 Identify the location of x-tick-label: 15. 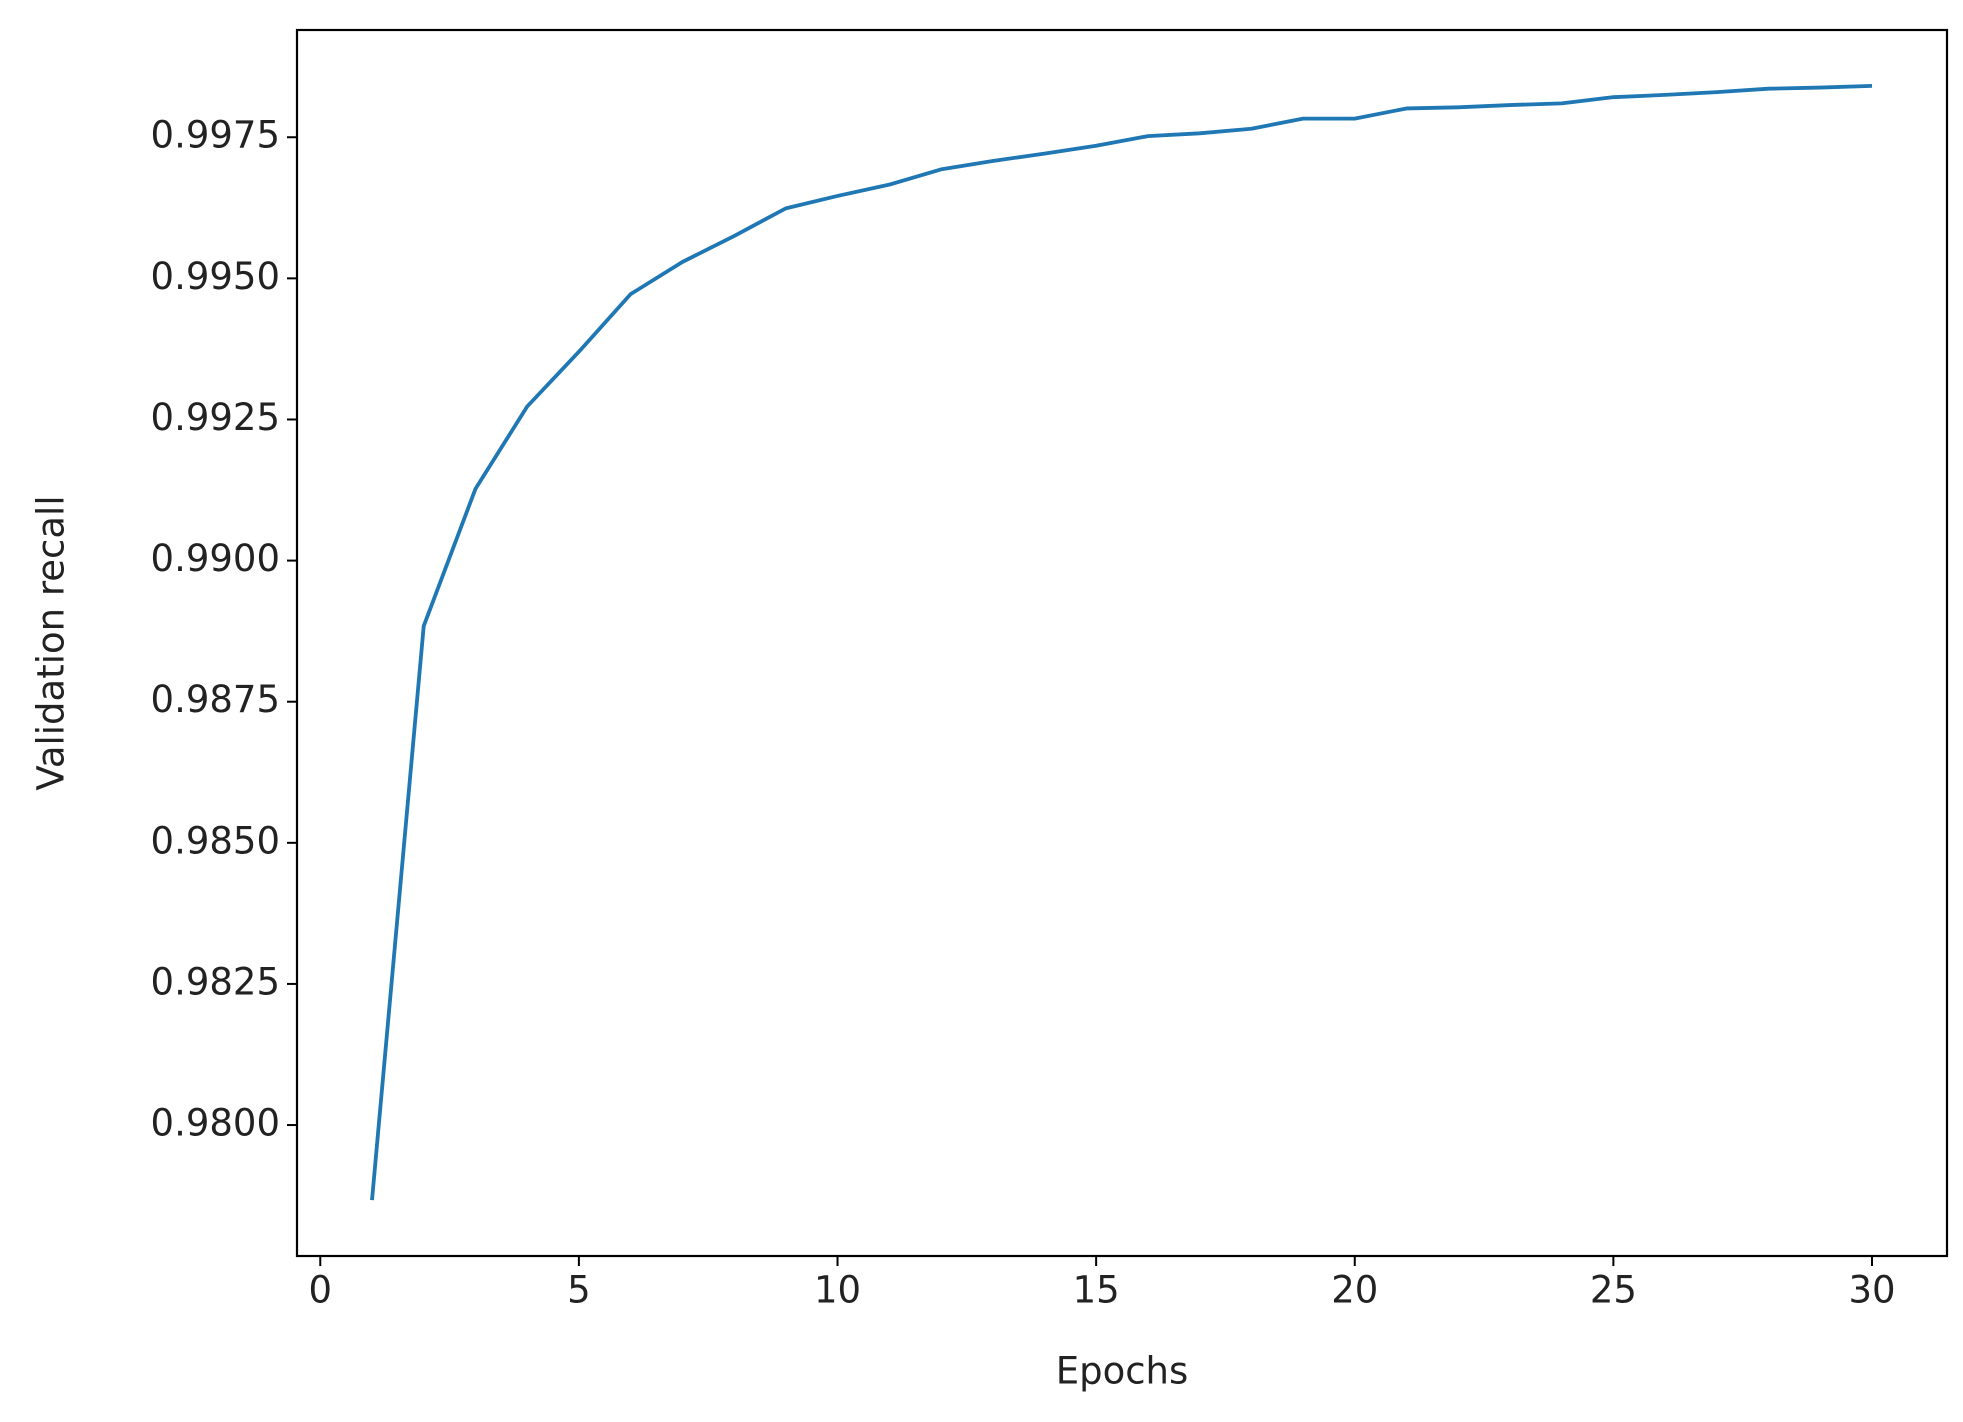
(1096, 1290).